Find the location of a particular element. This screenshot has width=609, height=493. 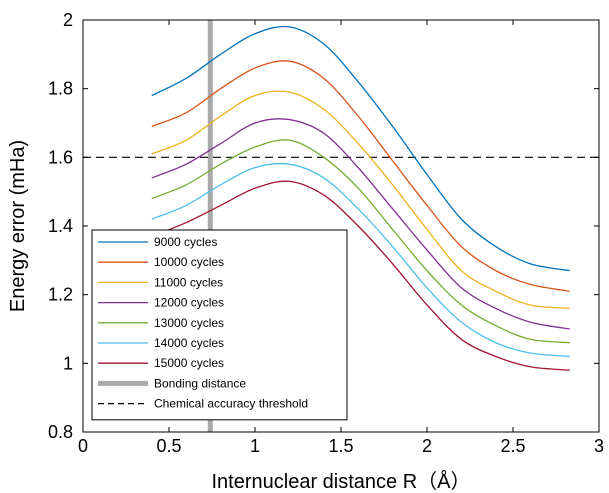

x-tick-label: 1.5 is located at coordinates (340, 446).